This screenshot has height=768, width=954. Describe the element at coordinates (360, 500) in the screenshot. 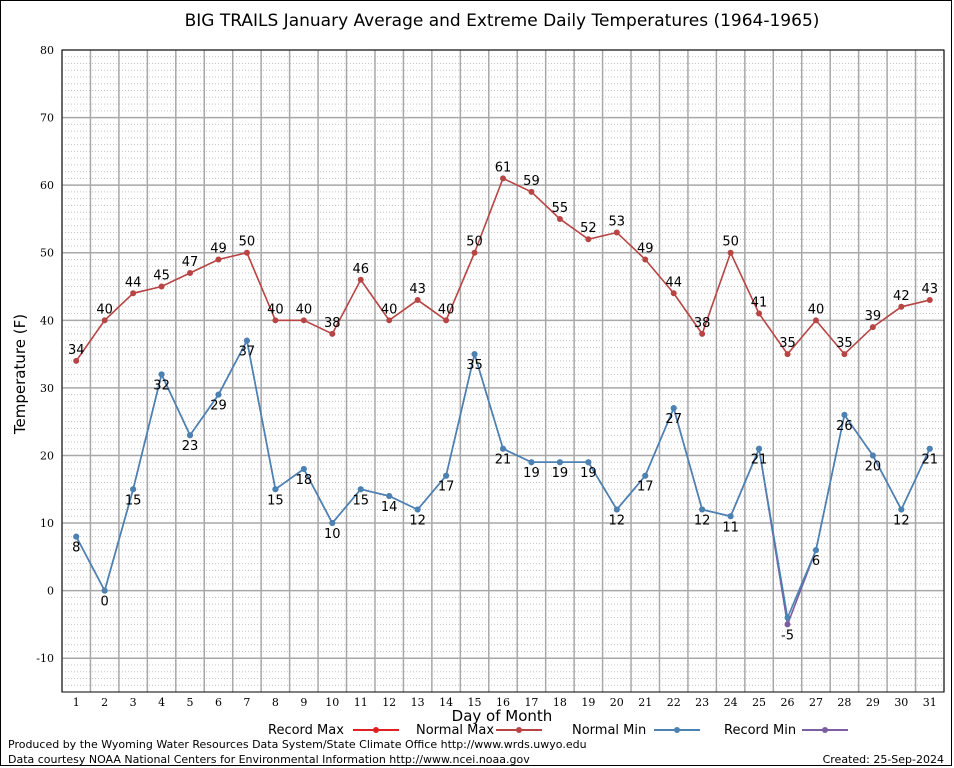

I see `record-min-data-label: 15` at that location.